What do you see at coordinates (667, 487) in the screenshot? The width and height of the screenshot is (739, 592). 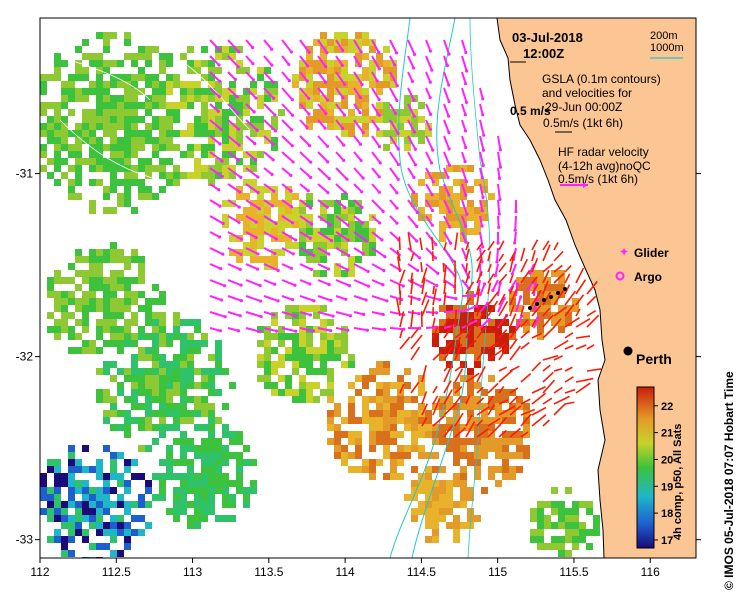 I see `colorbar-tick-label: 19` at bounding box center [667, 487].